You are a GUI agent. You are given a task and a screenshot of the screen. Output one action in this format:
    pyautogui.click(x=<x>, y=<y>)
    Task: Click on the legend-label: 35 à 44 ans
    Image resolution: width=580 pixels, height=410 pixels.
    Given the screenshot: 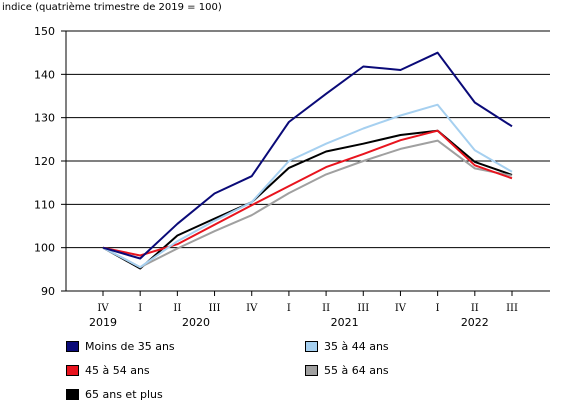 What is the action you would take?
    pyautogui.click(x=356, y=346)
    